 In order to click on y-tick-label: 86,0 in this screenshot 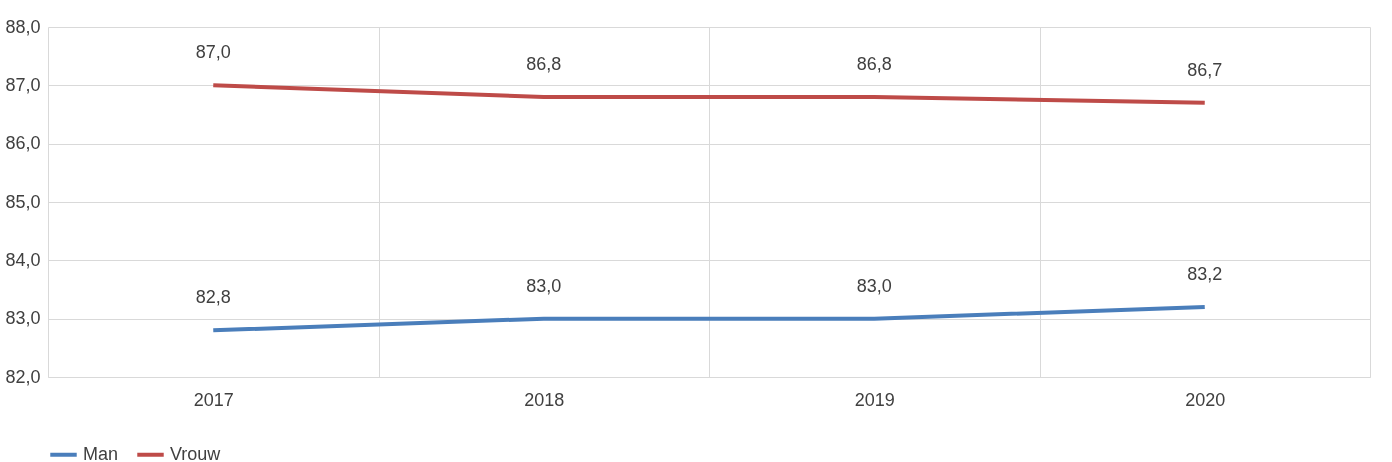, I will do `click(23, 143)`.